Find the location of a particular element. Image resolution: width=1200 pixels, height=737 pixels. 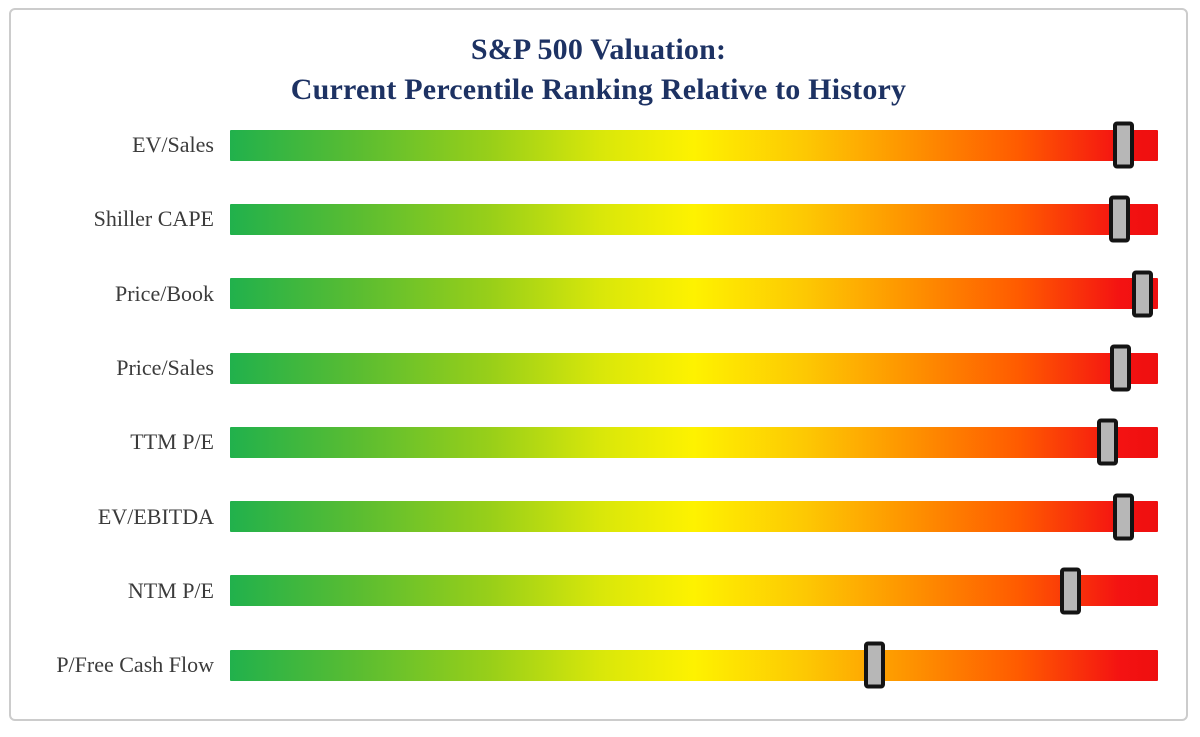

metric-label: P/Free Cash Flow is located at coordinates (135, 665).